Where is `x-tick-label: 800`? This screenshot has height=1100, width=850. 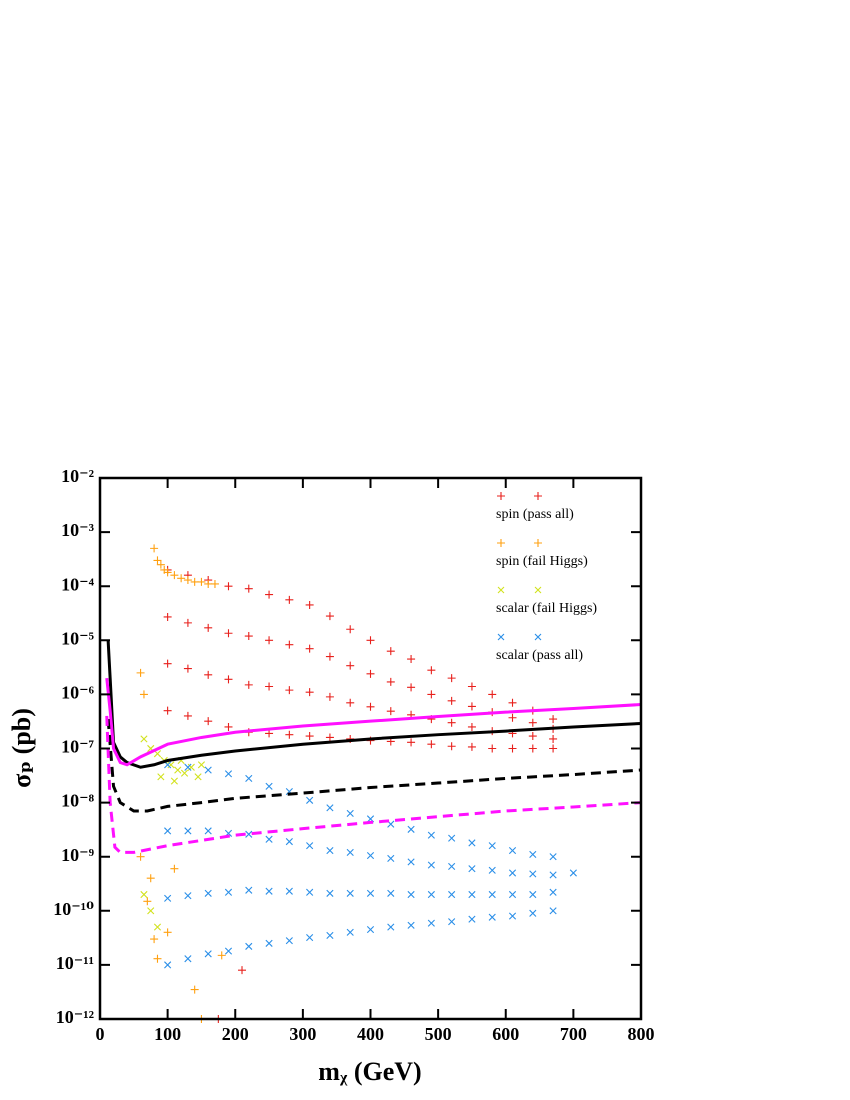 x-tick-label: 800 is located at coordinates (641, 1034).